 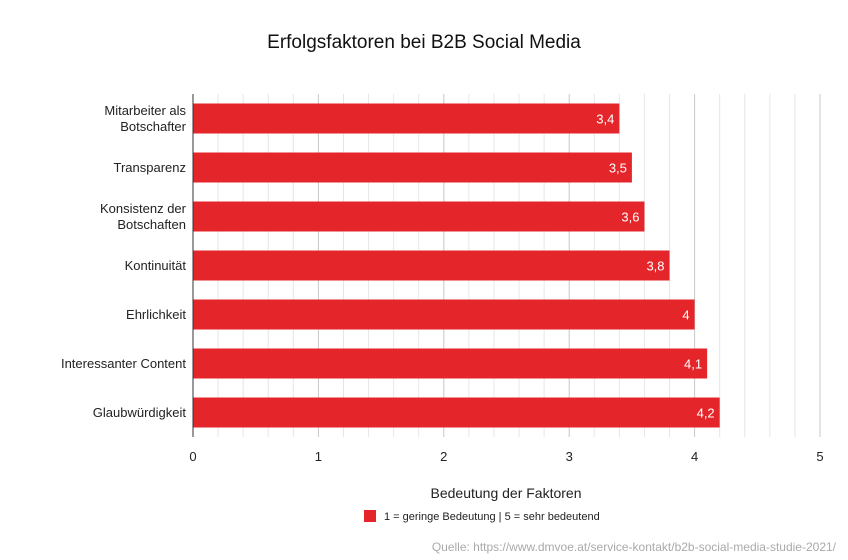 I want to click on data-label: 3,5, so click(x=618, y=168).